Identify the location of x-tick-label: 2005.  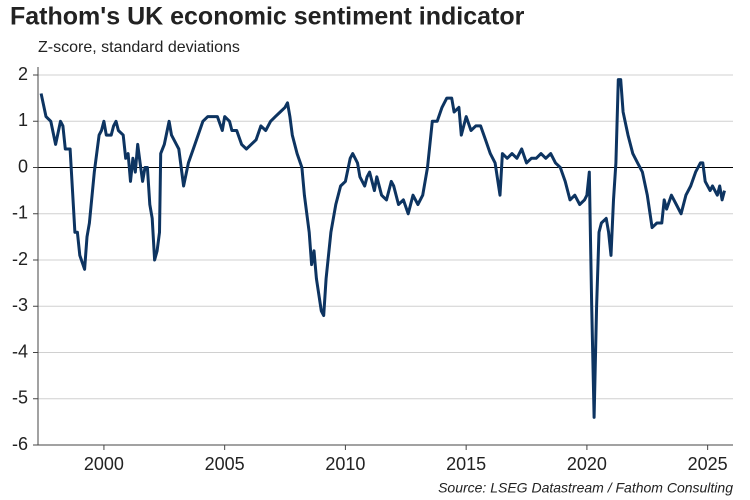
(225, 464).